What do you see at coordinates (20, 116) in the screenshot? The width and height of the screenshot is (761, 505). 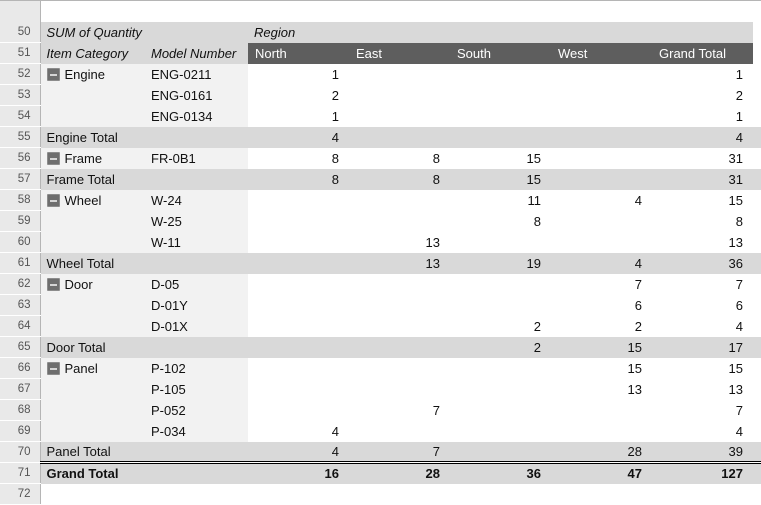 I see `row-number-54: 54` at bounding box center [20, 116].